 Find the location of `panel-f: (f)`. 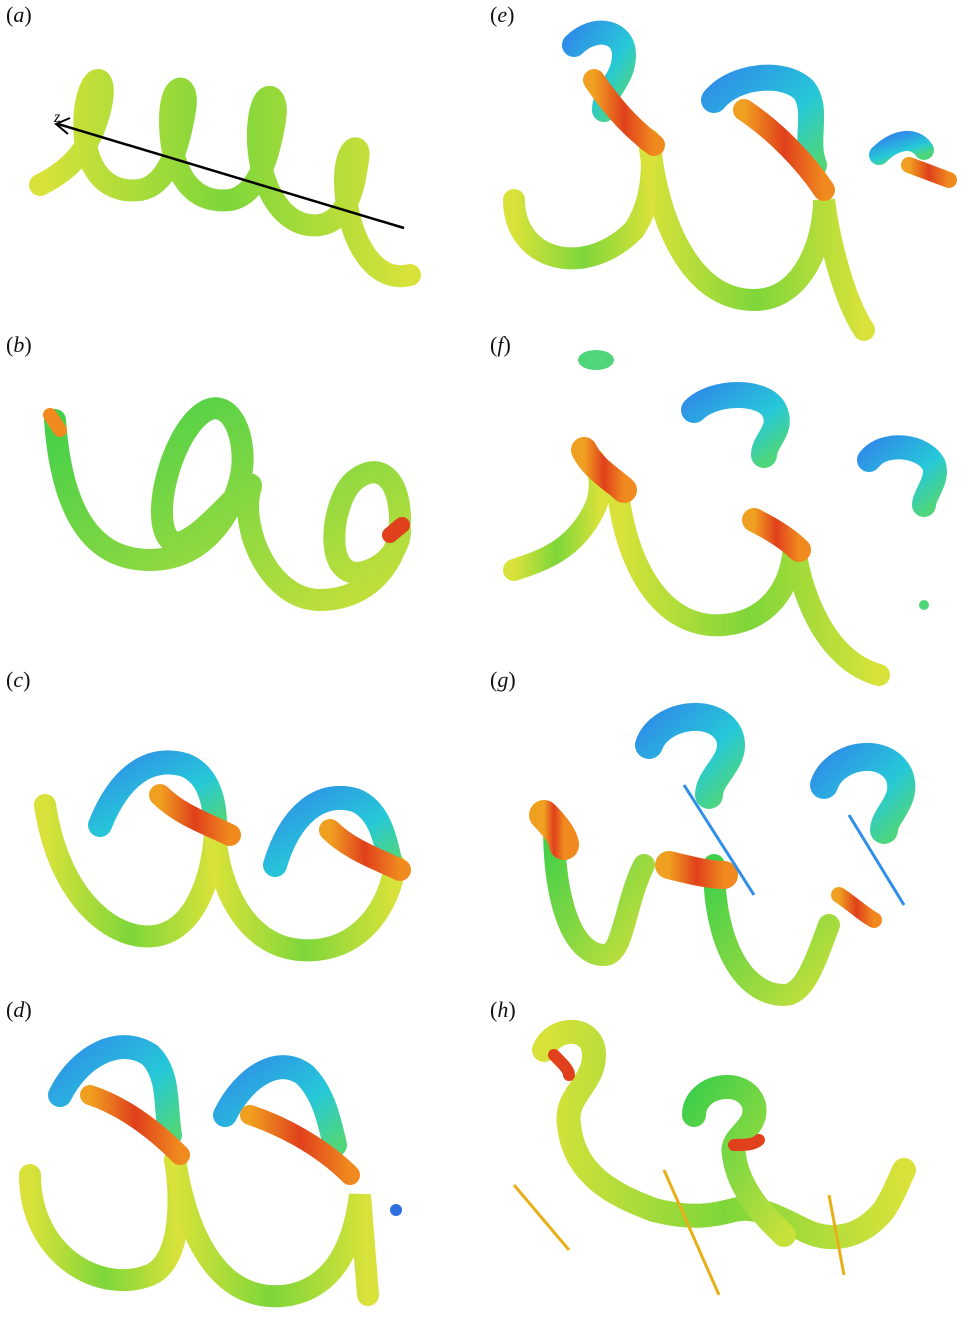

panel-f: (f) is located at coordinates (726, 508).